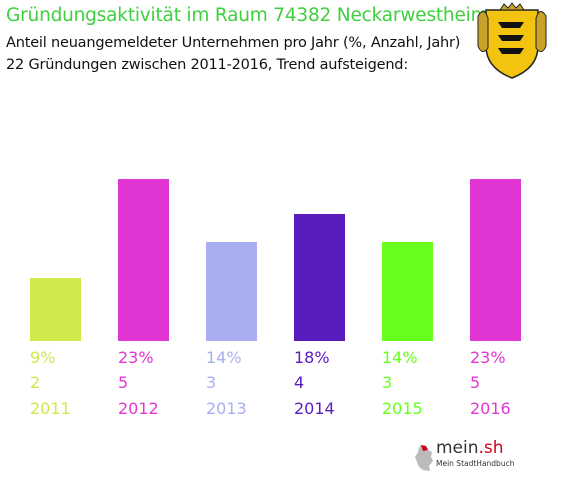 Image resolution: width=562 pixels, height=482 pixels. I want to click on bar-count-label-2016: 5, so click(475, 382).